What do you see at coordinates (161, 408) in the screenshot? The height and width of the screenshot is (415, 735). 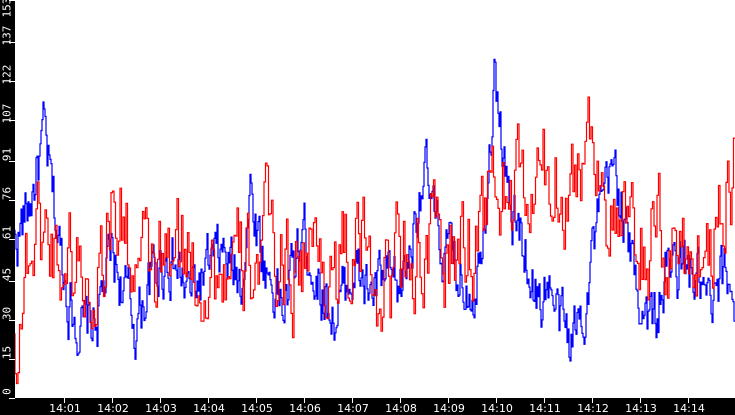 I see `x-tick-label: 14:03` at bounding box center [161, 408].